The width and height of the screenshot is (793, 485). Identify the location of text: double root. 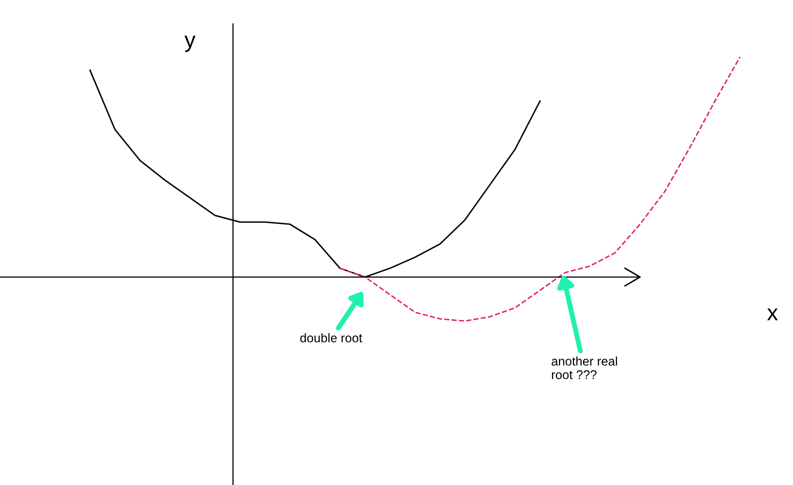
(331, 337).